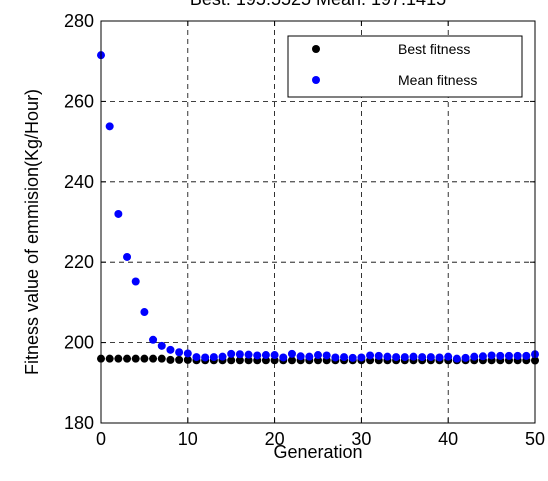  What do you see at coordinates (316, 80) in the screenshot?
I see `legend-marker-mean-fitness` at bounding box center [316, 80].